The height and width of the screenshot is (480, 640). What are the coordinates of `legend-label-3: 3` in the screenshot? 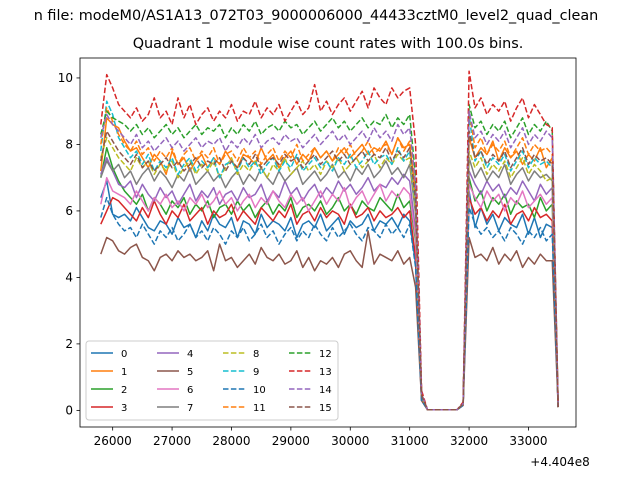 It's located at (124, 408).